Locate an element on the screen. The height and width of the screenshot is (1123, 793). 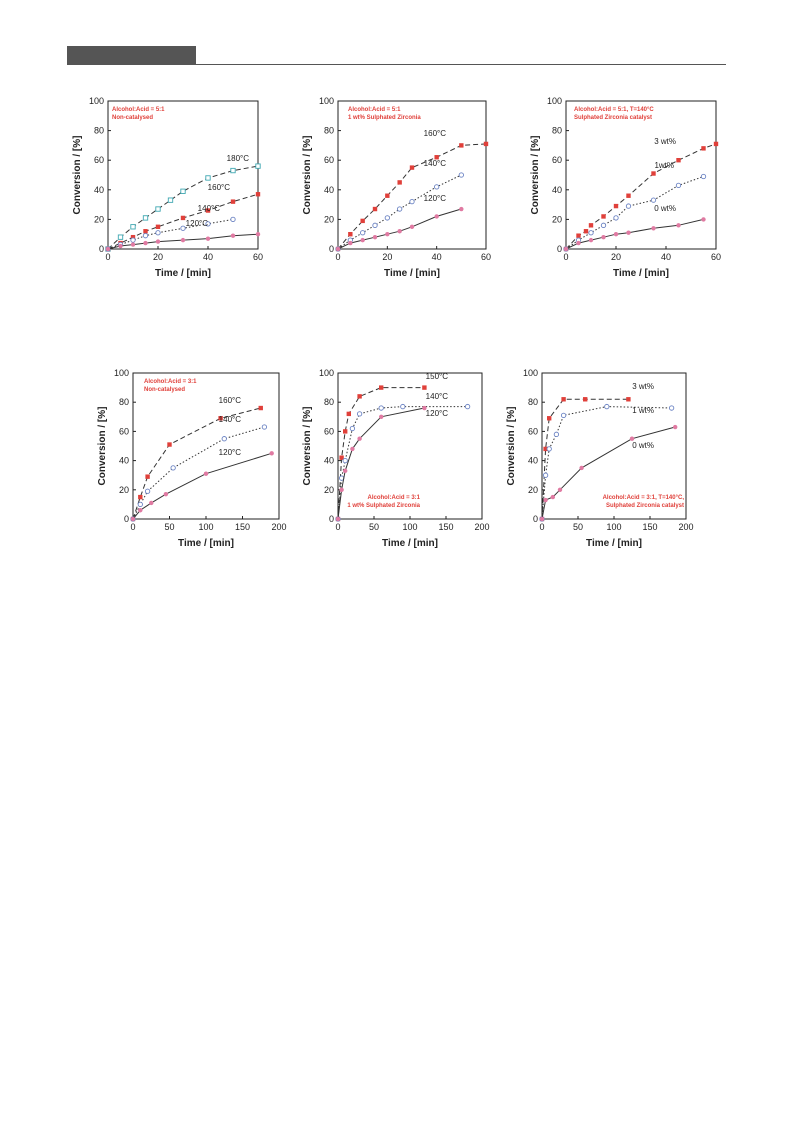
chart-annotation-line: 1 wt% Sulphated Zirconia is located at coordinates (383, 506).